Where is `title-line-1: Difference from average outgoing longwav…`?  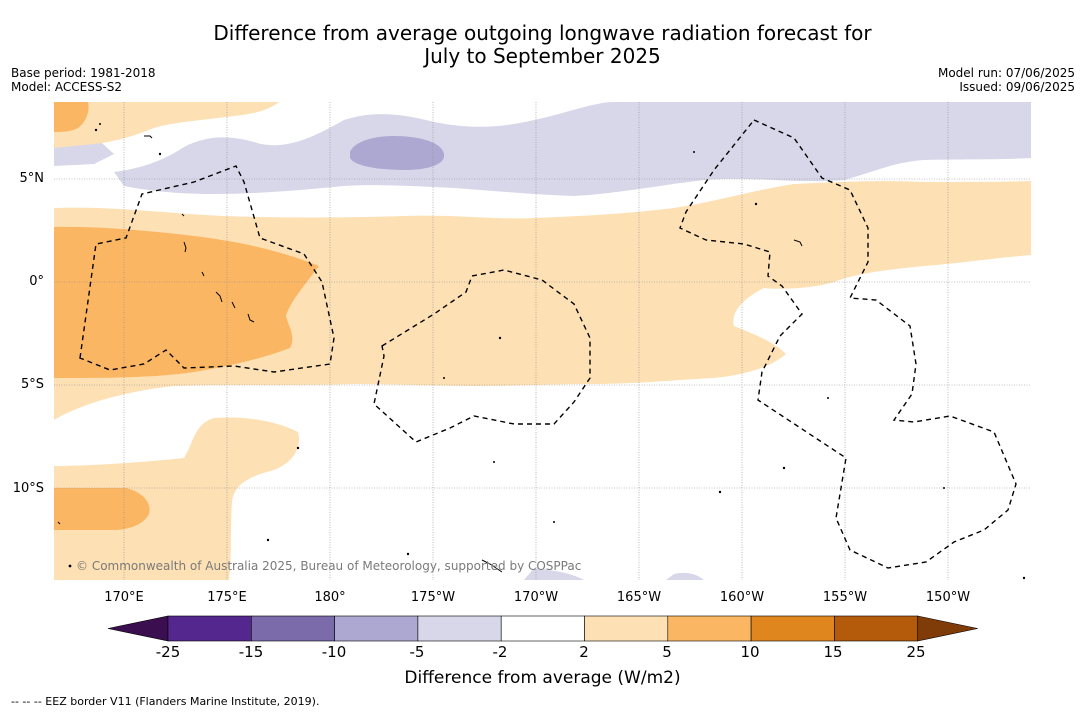 title-line-1: Difference from average outgoing longwav… is located at coordinates (542, 33).